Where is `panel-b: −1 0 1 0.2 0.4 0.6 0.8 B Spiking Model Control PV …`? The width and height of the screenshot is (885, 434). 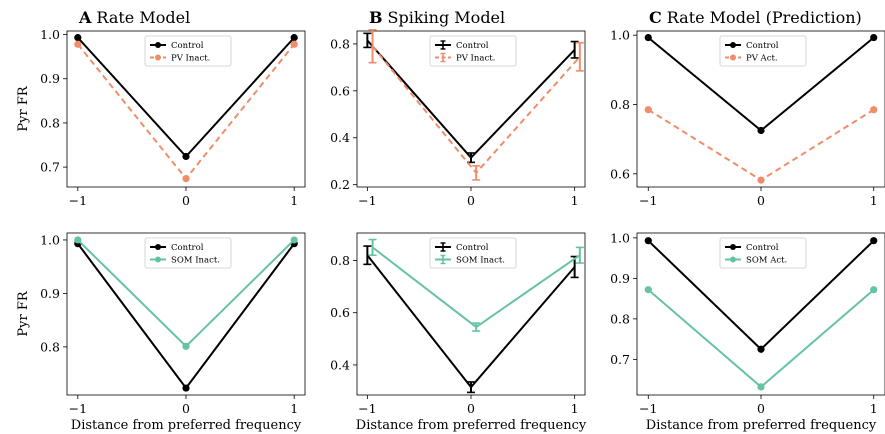 panel-b: −1 0 1 0.2 0.4 0.6 0.8 B Spiking Model Control PV … is located at coordinates (458, 108).